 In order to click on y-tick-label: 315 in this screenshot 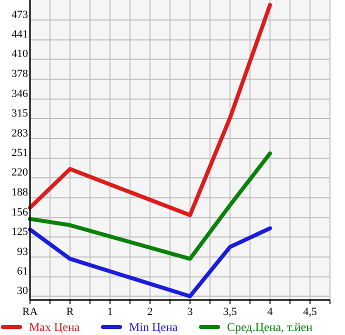, I will do `click(20, 113)`.